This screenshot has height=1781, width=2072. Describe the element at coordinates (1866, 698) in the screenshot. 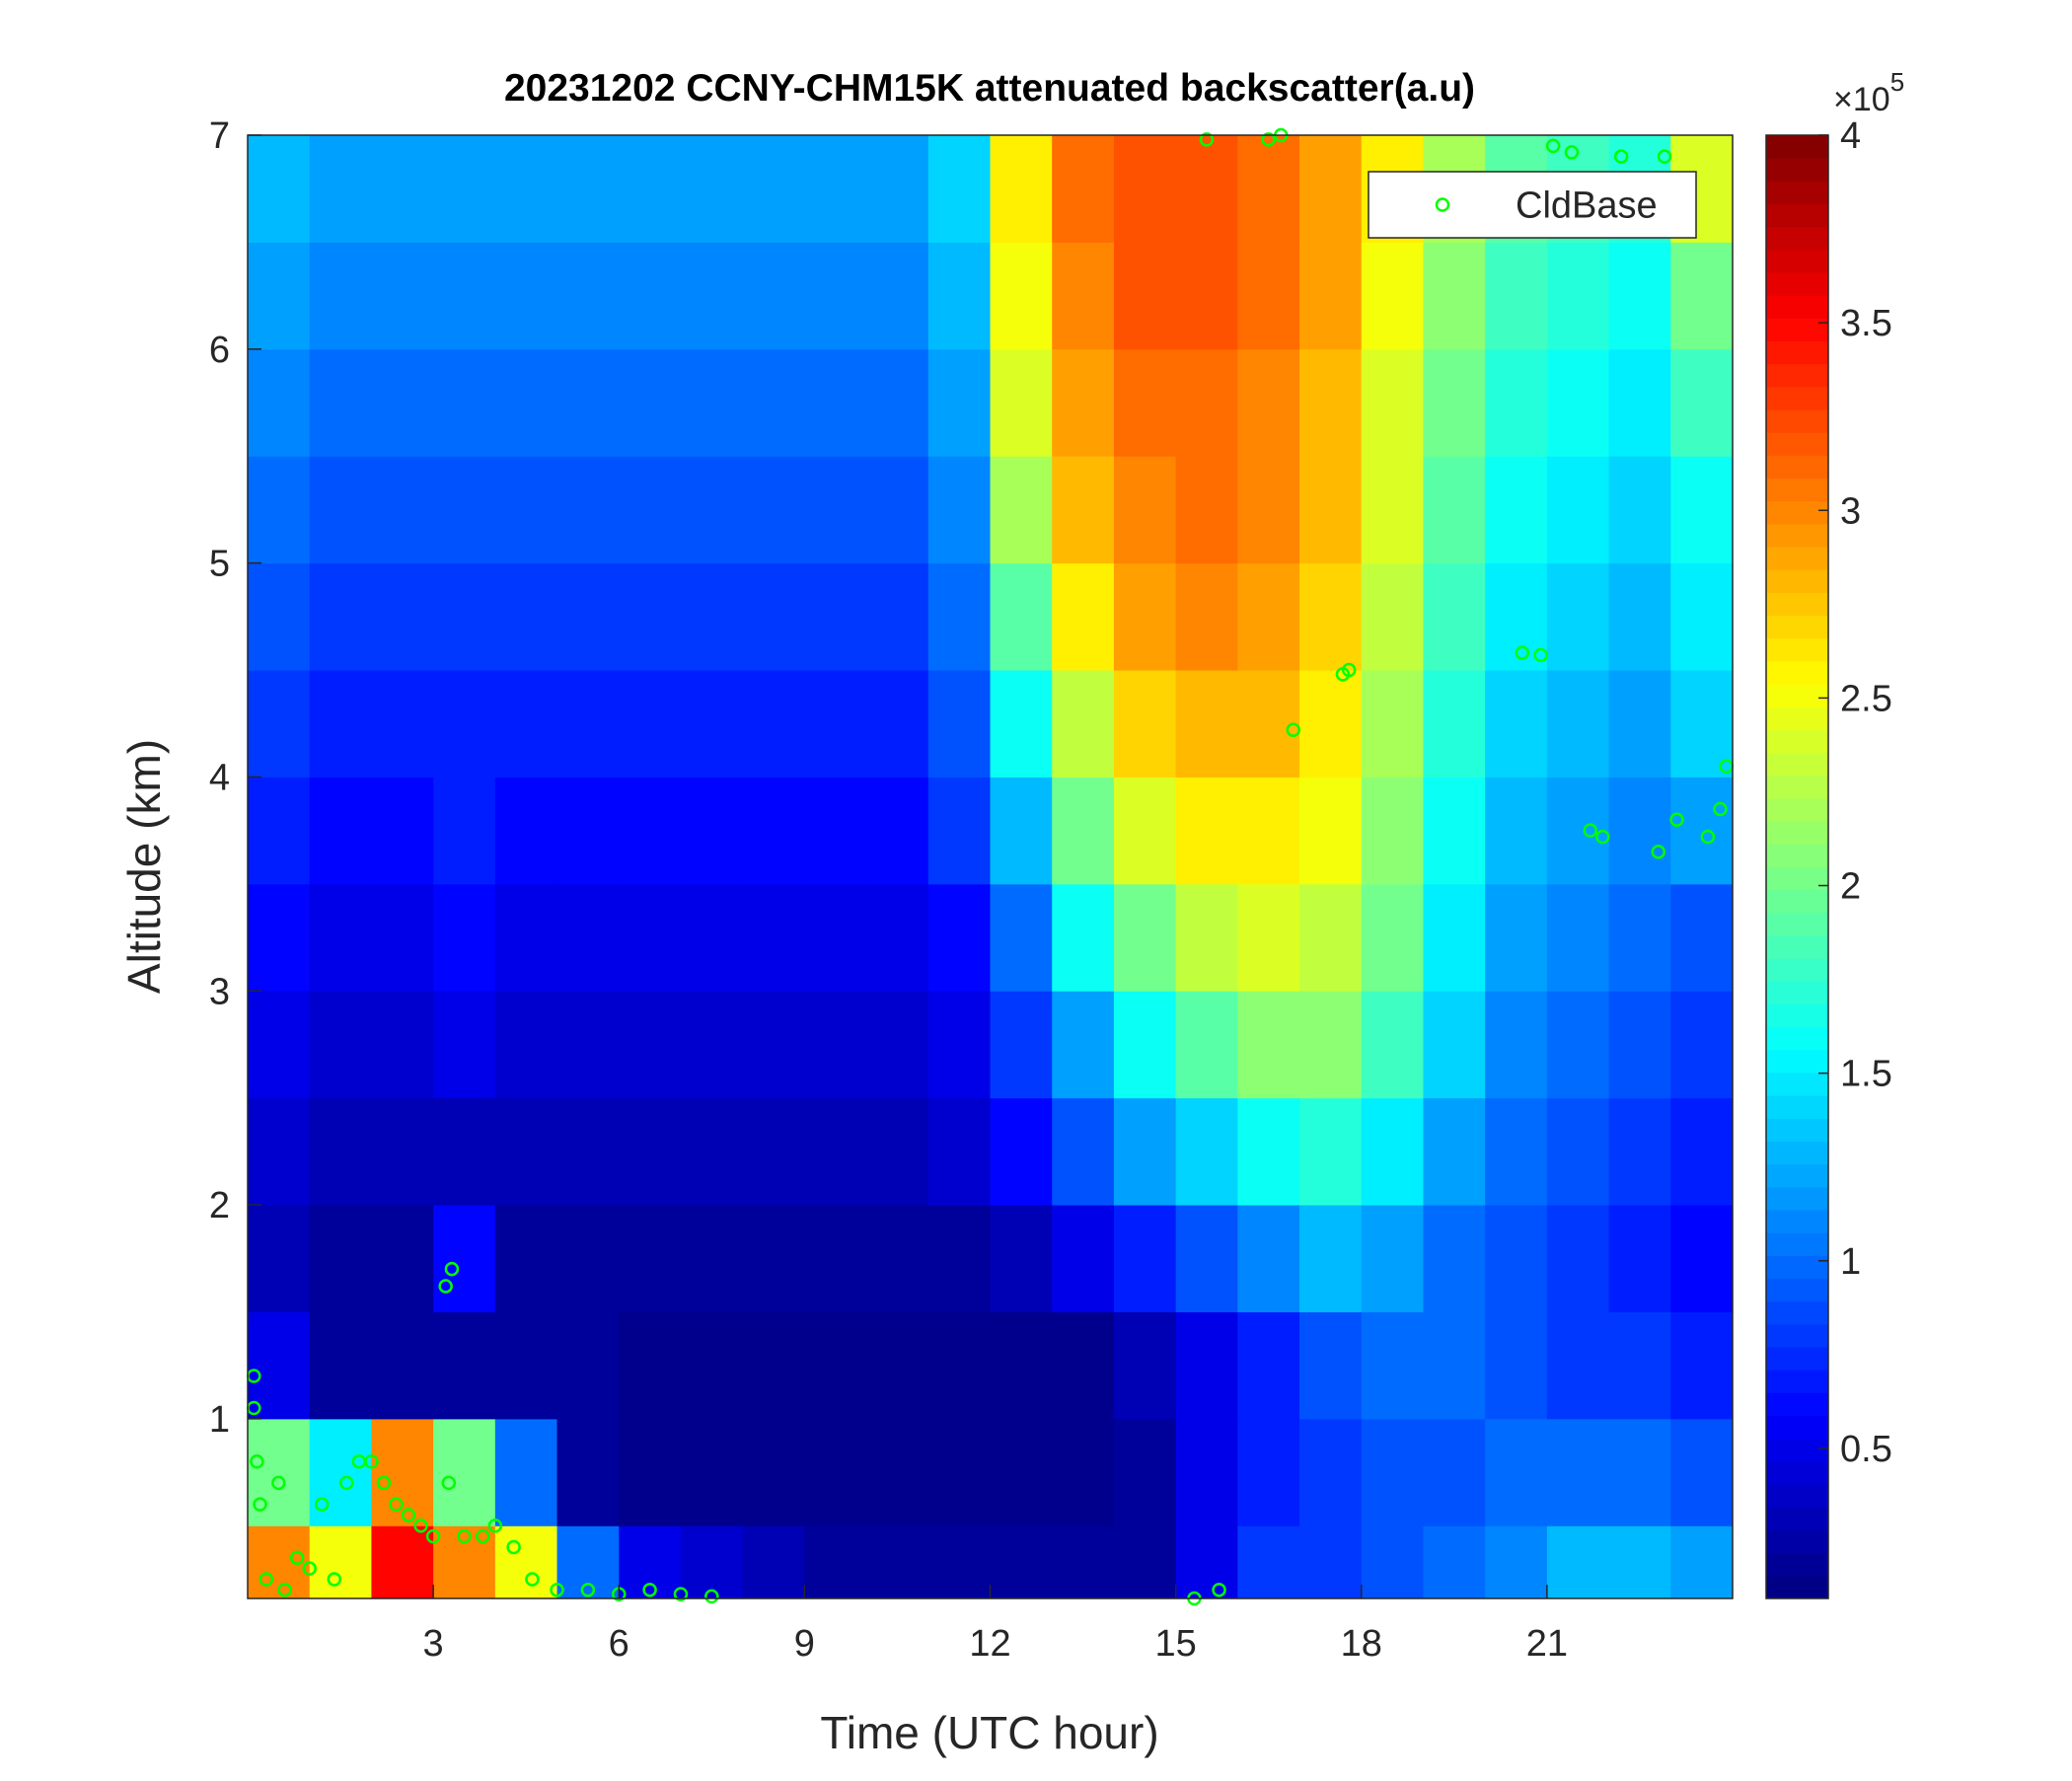

I see `colorbar-tick-label: 2.5` at that location.